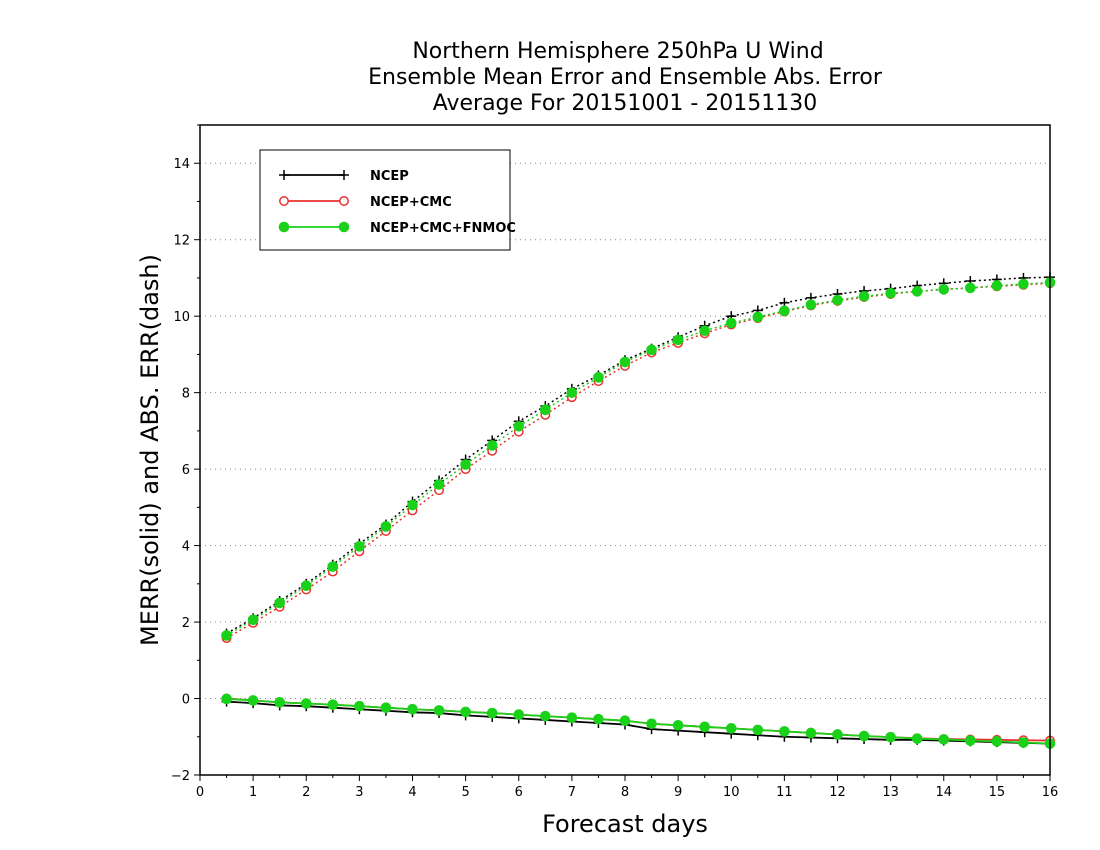  What do you see at coordinates (181, 317) in the screenshot?
I see `y-tick-label: 10` at bounding box center [181, 317].